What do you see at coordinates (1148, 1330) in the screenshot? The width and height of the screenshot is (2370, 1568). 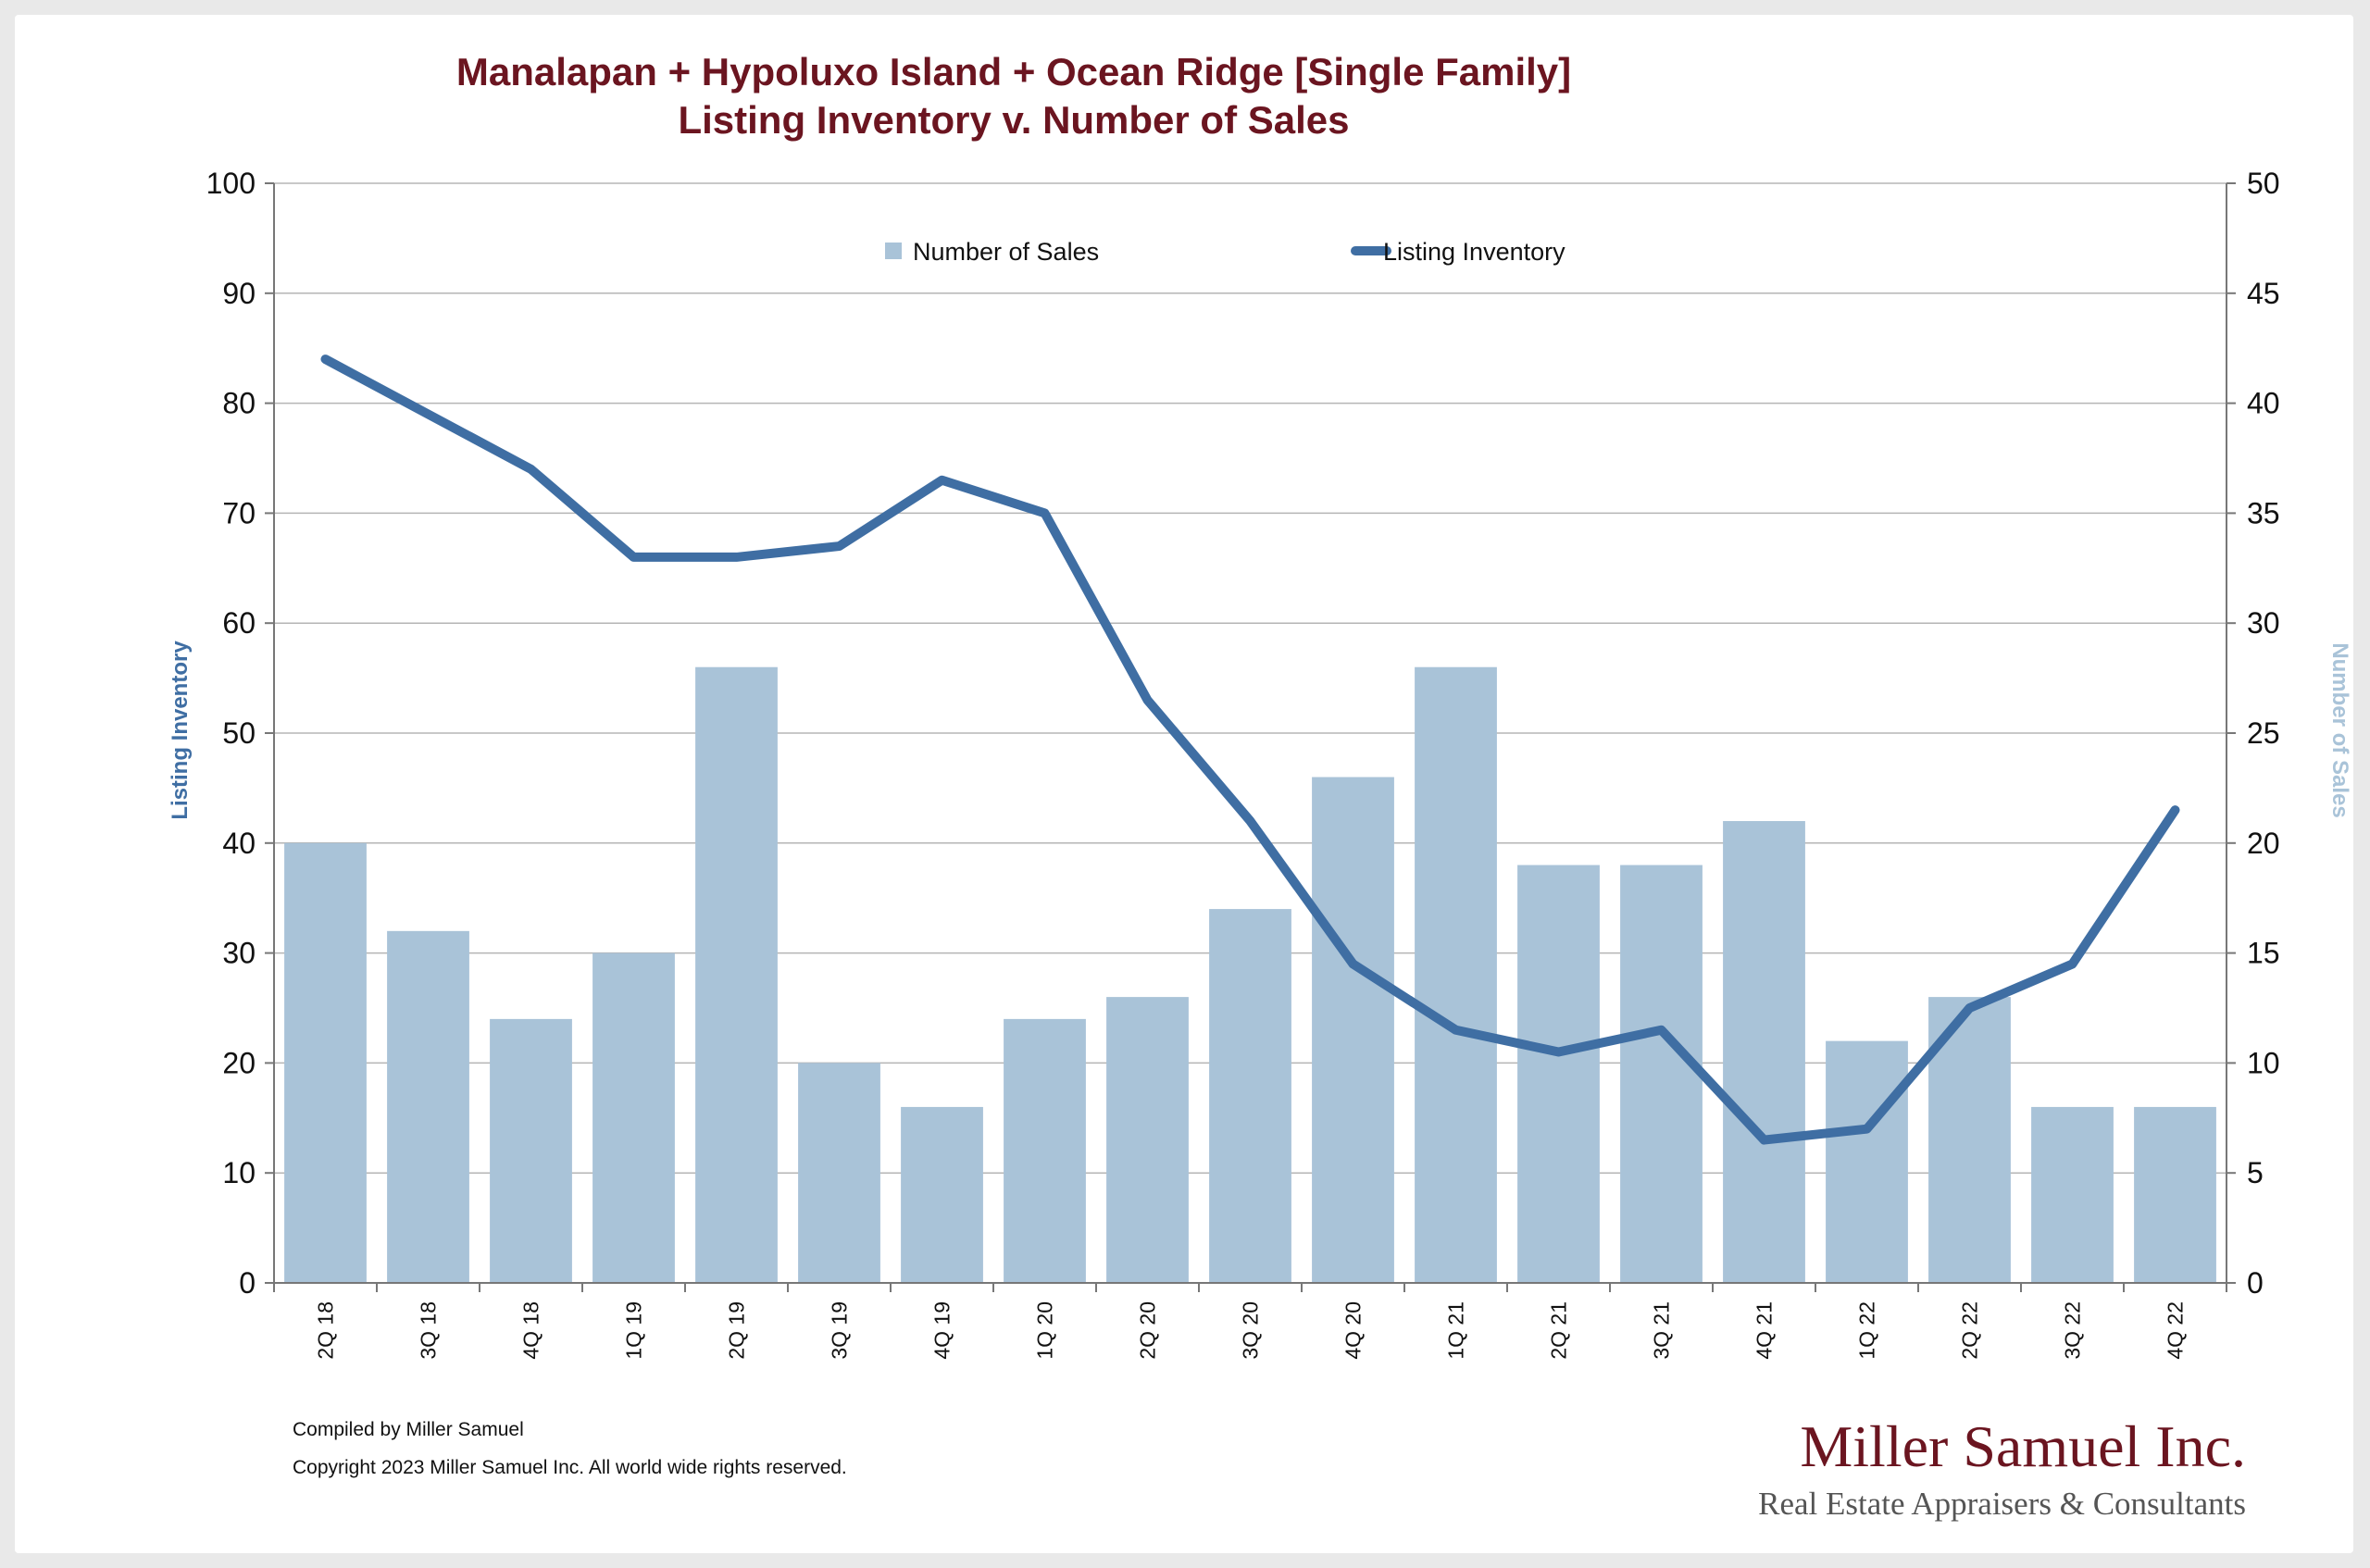 I see `x-tick-label-8: 2Q 20` at bounding box center [1148, 1330].